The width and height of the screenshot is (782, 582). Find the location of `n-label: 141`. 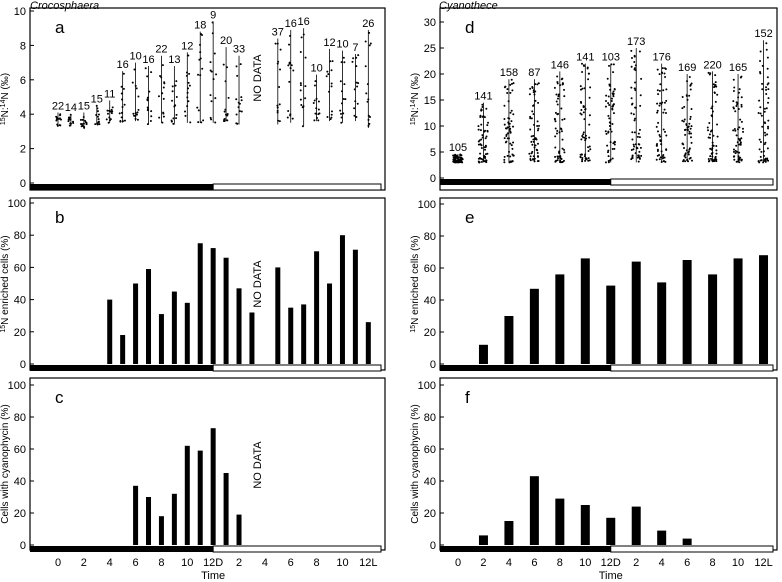

n-label: 141 is located at coordinates (585, 58).